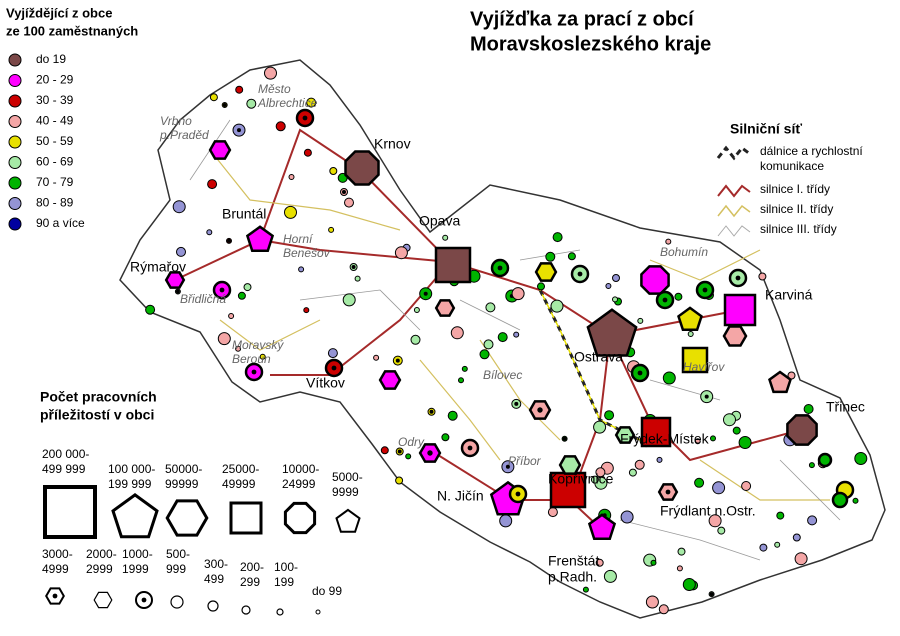  What do you see at coordinates (460, 496) in the screenshot?
I see `town-label: N. Jičín` at bounding box center [460, 496].